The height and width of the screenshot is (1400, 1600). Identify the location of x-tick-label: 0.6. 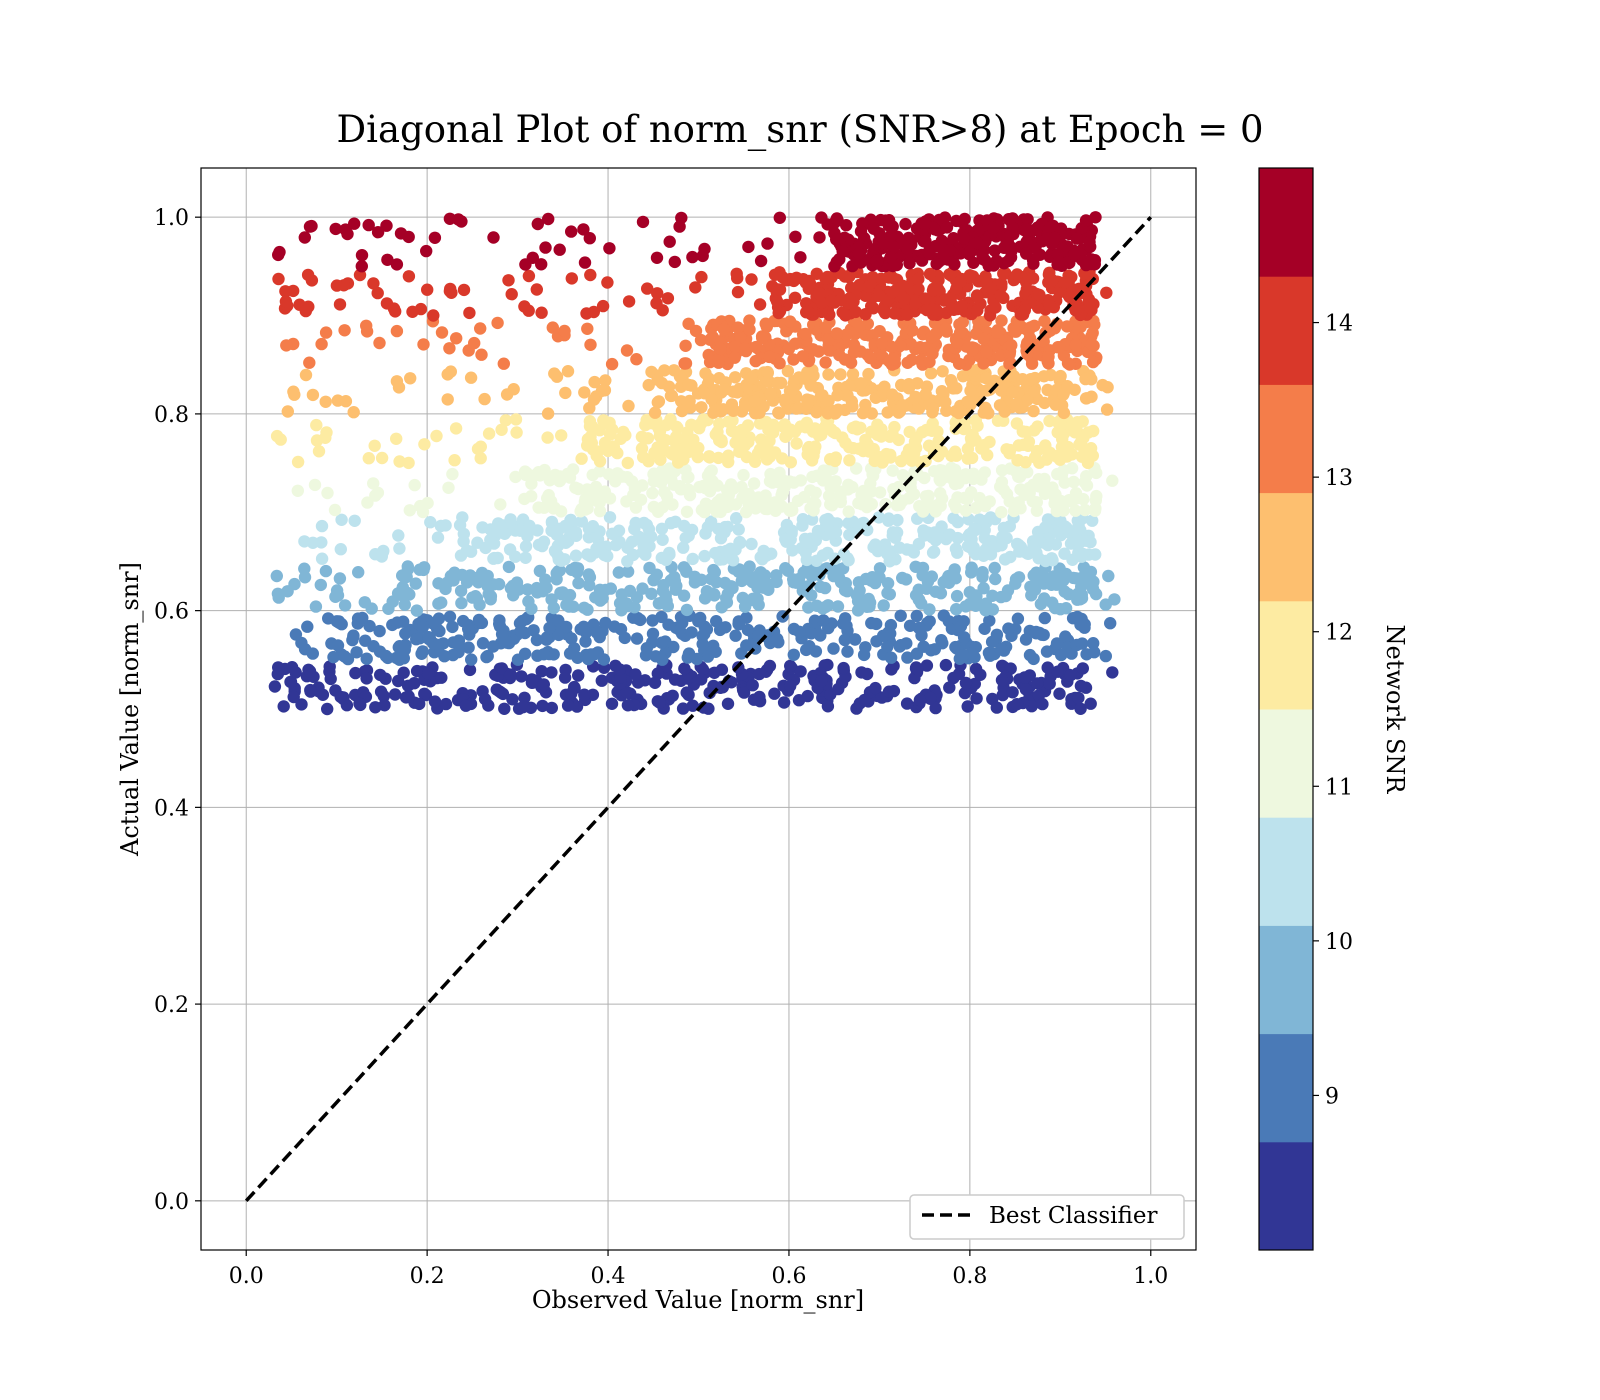
(788, 1276).